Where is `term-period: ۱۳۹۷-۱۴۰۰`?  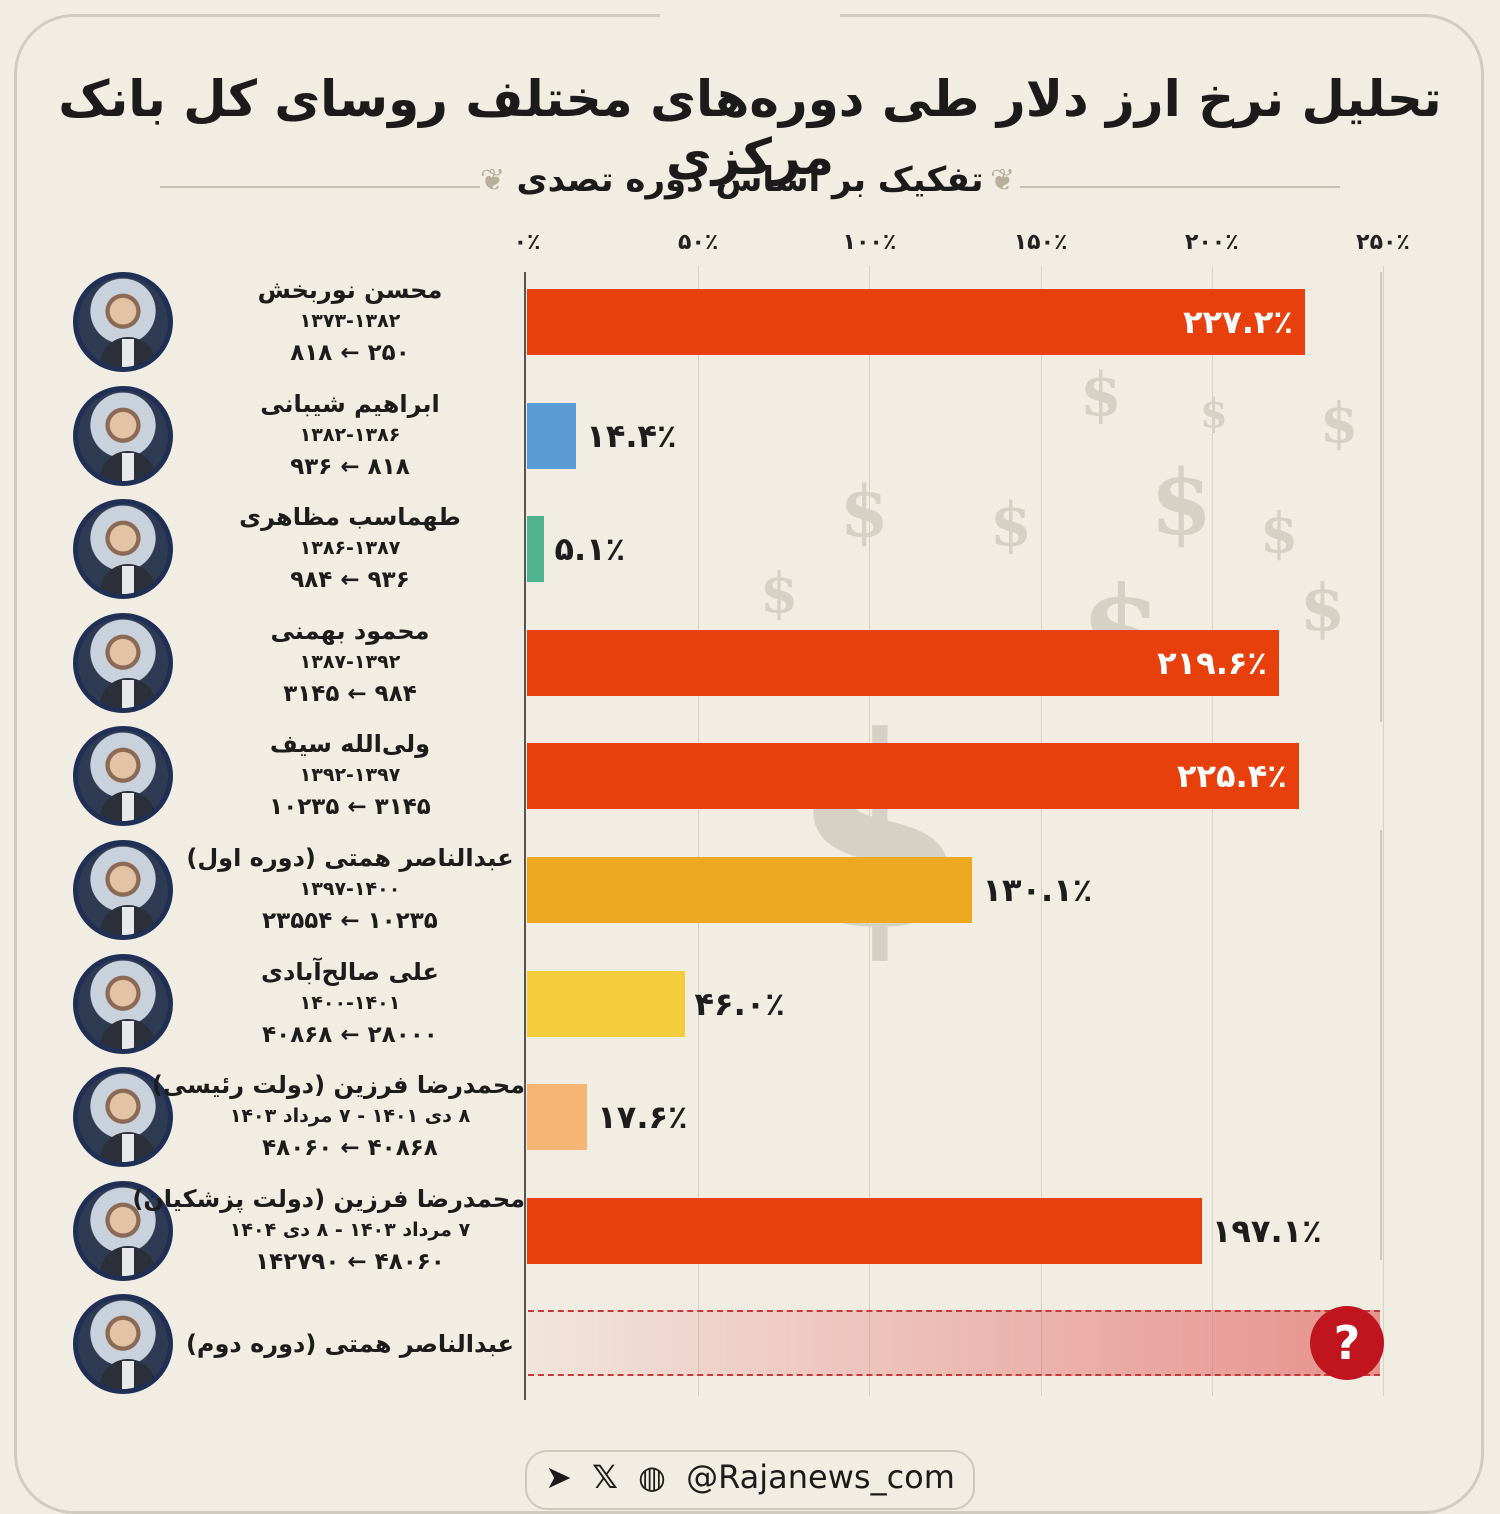
term-period: ۱۳۹۷-۱۴۰۰ is located at coordinates (350, 889).